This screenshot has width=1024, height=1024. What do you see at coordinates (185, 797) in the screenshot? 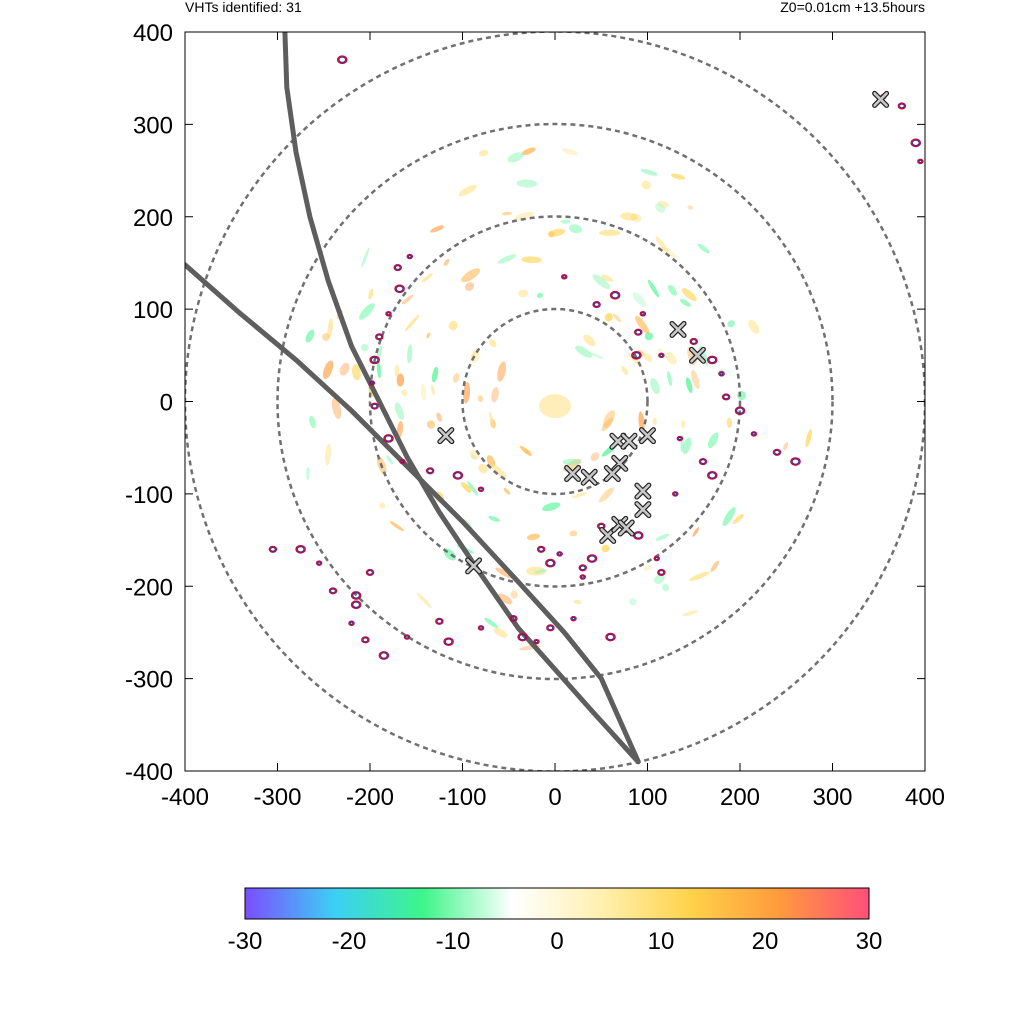
I see `x-tick-label: -400` at bounding box center [185, 797].